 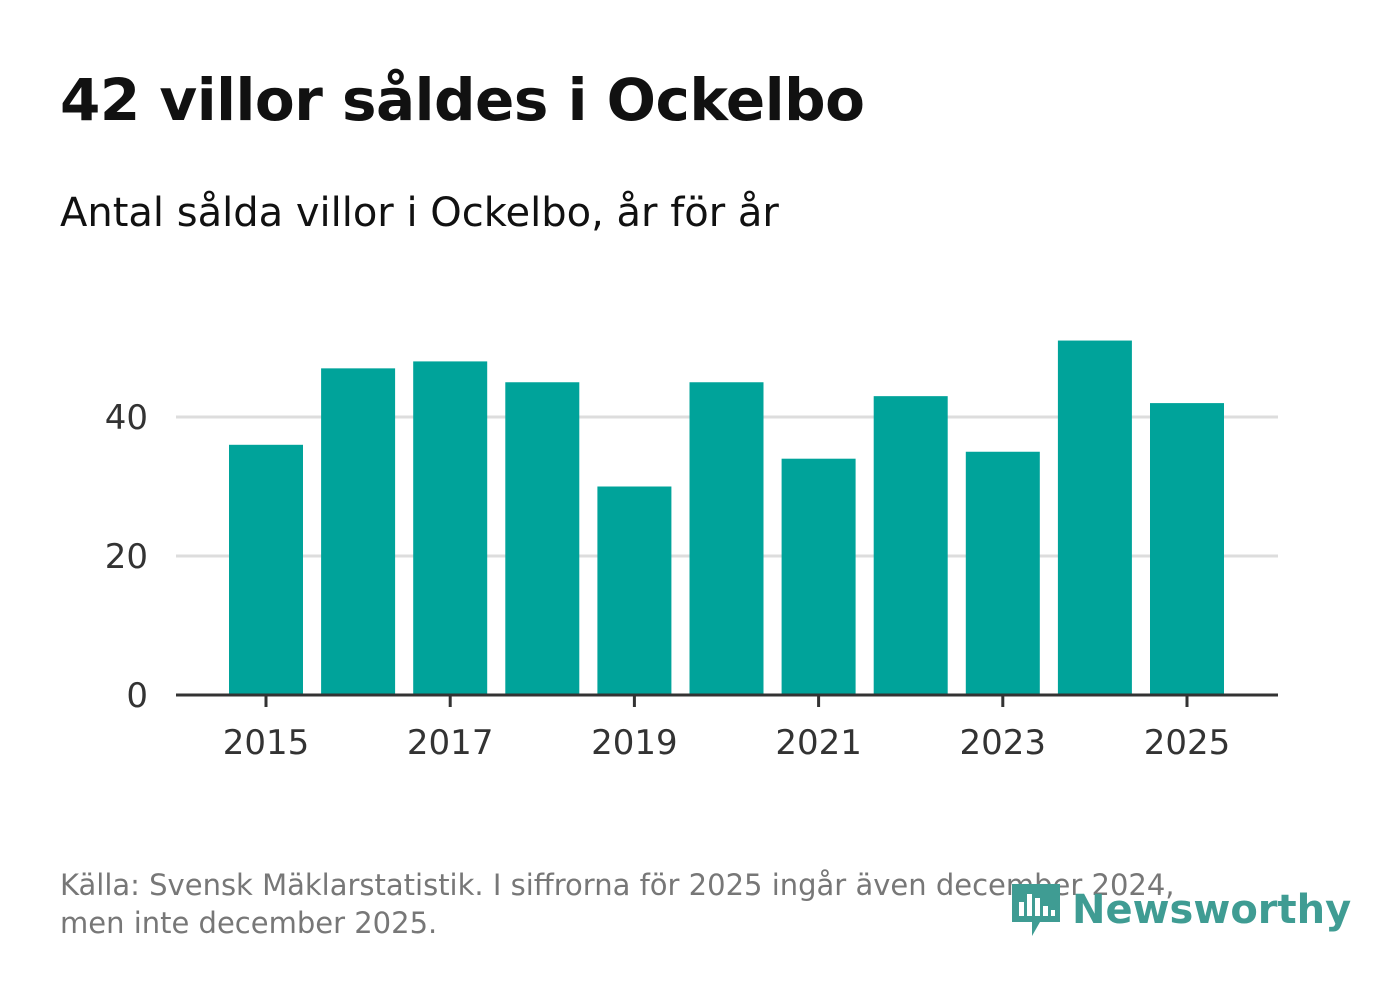 What do you see at coordinates (634, 743) in the screenshot?
I see `x-tick-label-2019: 2019` at bounding box center [634, 743].